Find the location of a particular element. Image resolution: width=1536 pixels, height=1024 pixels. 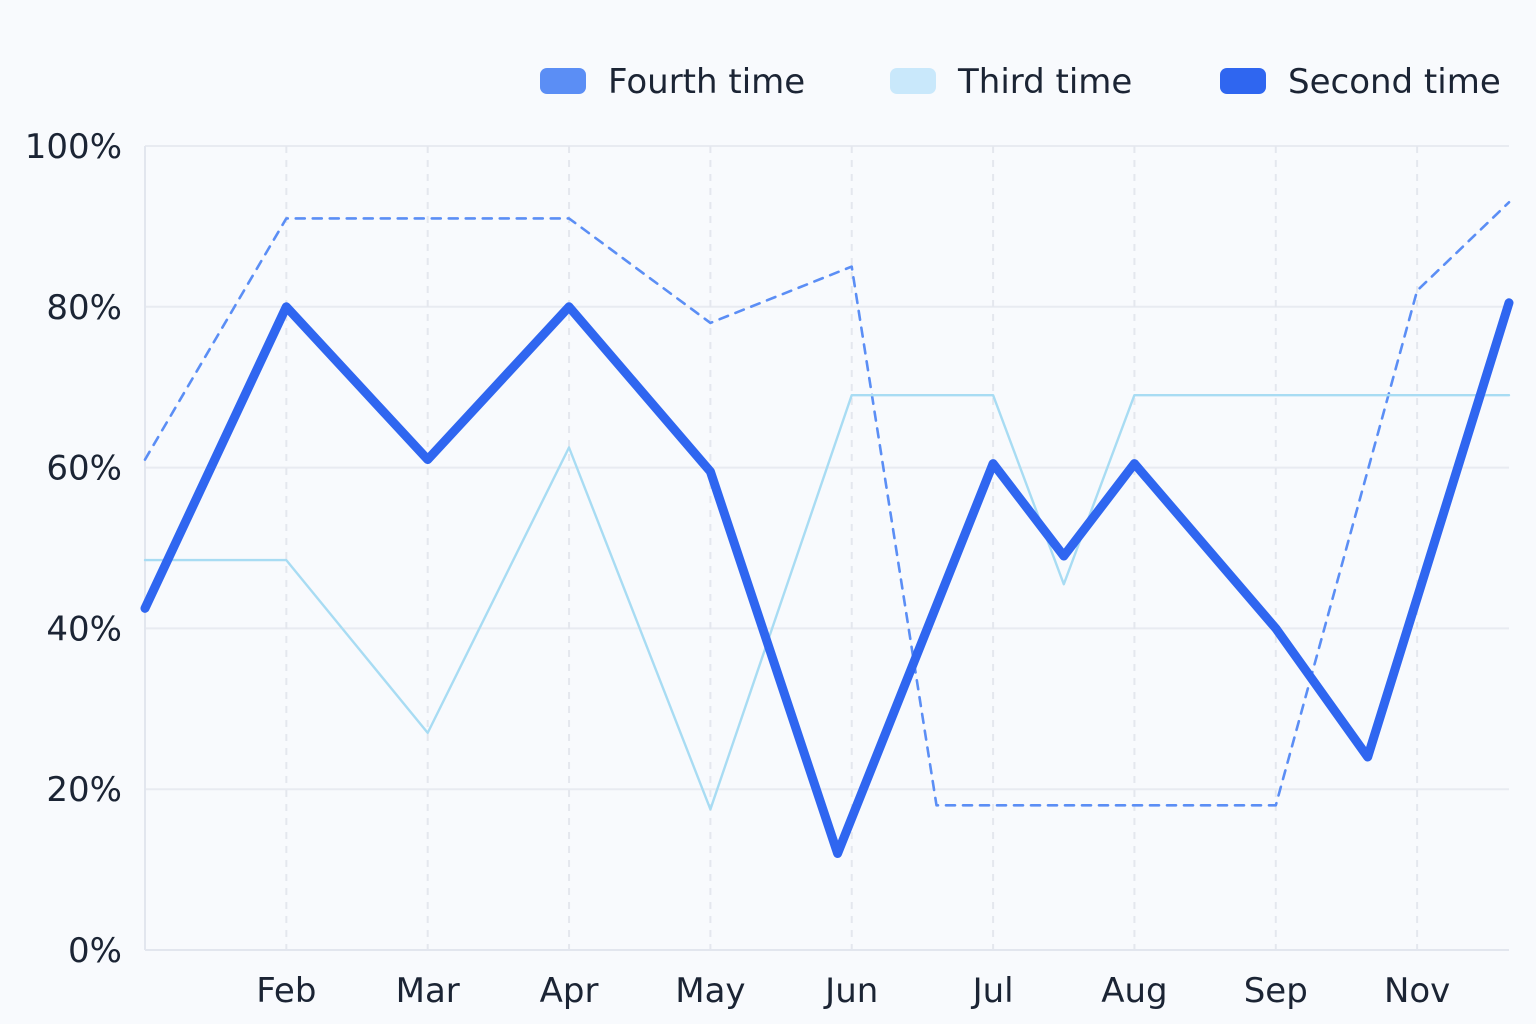

y-tick-label: 60% is located at coordinates (84, 469).